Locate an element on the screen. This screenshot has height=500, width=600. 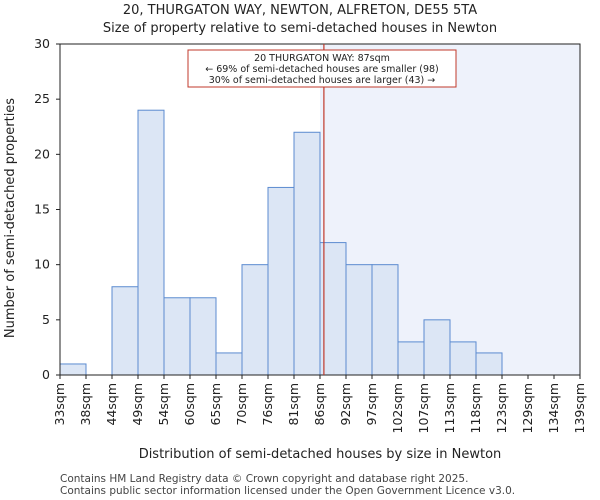
x-tick-label: 65sqm is located at coordinates (215, 404).